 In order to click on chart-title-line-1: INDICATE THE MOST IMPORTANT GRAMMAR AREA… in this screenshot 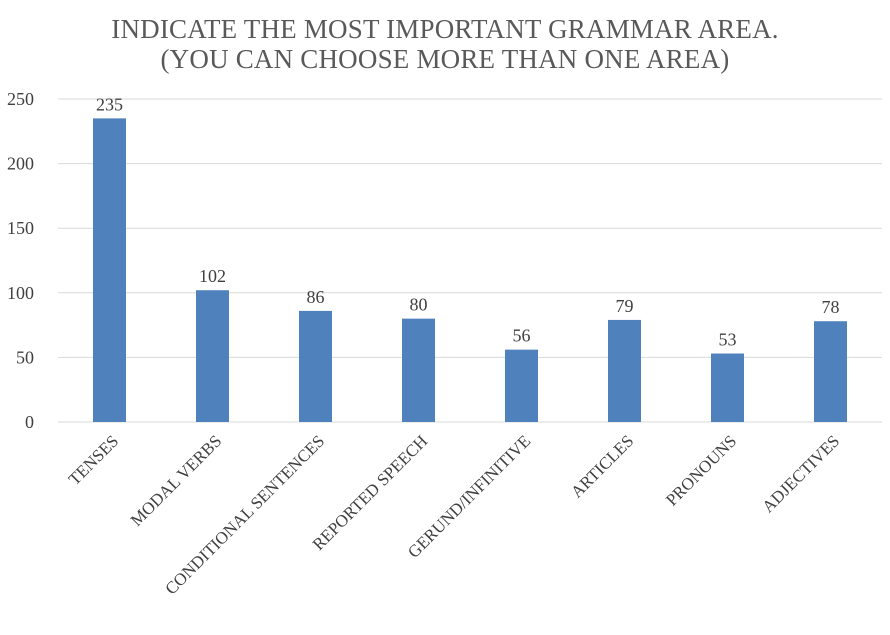, I will do `click(445, 29)`.